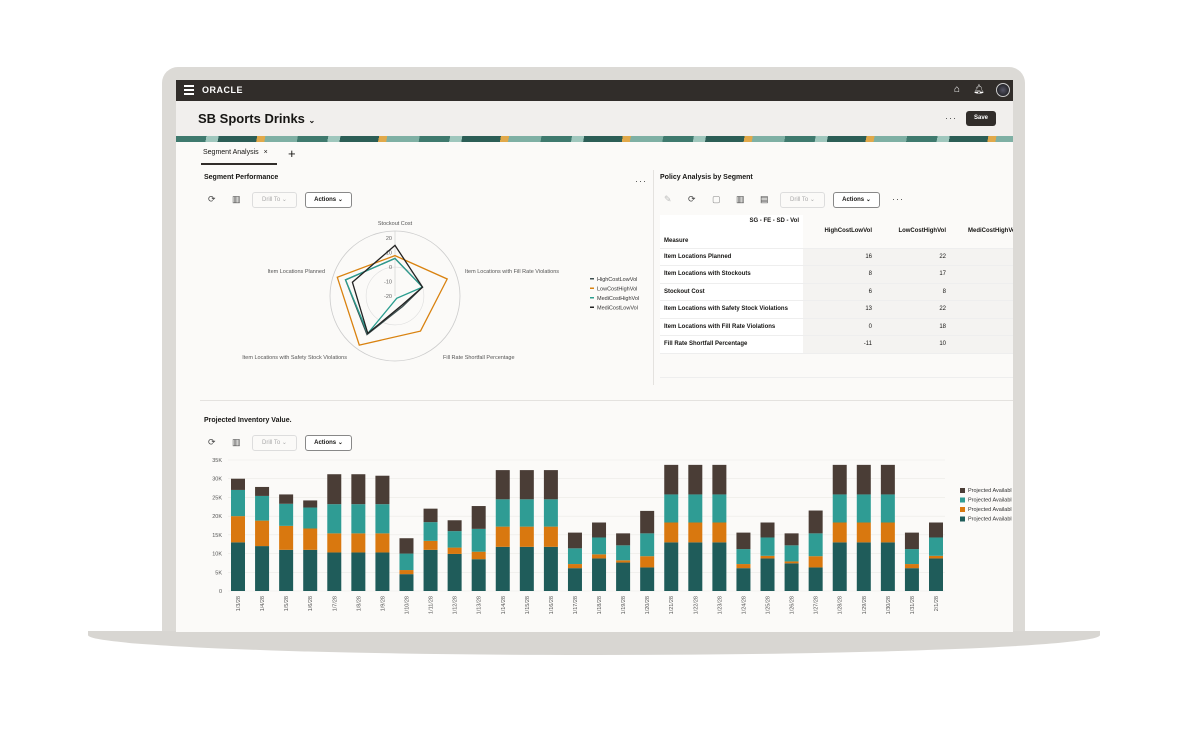  What do you see at coordinates (1003, 90) in the screenshot?
I see `avatar` at bounding box center [1003, 90].